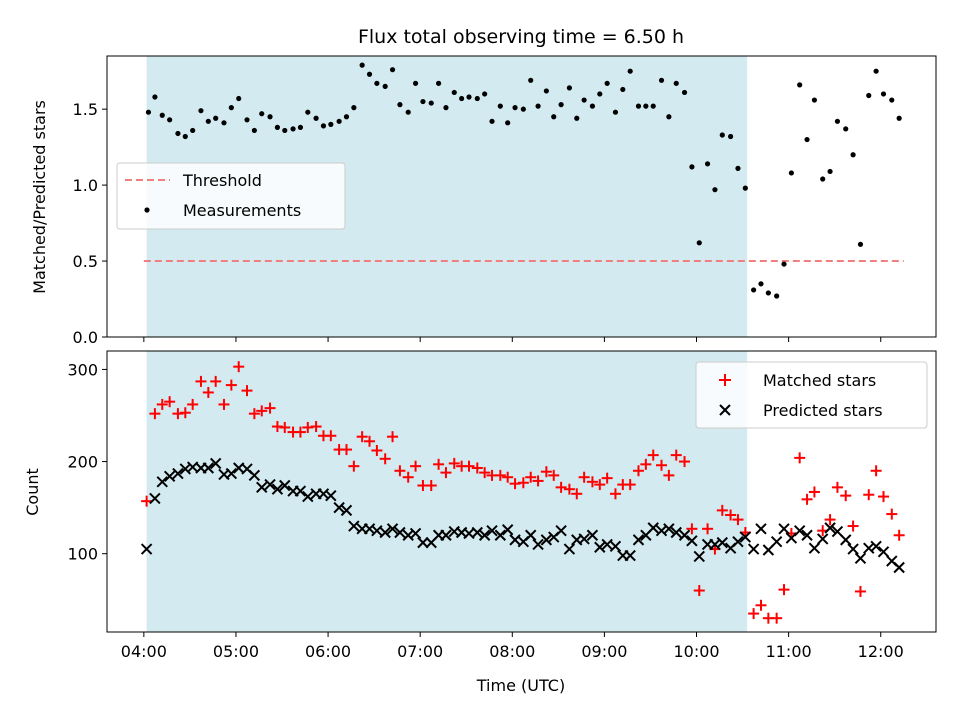 The height and width of the screenshot is (720, 960). I want to click on top-ytick-label: 1.5, so click(85, 109).